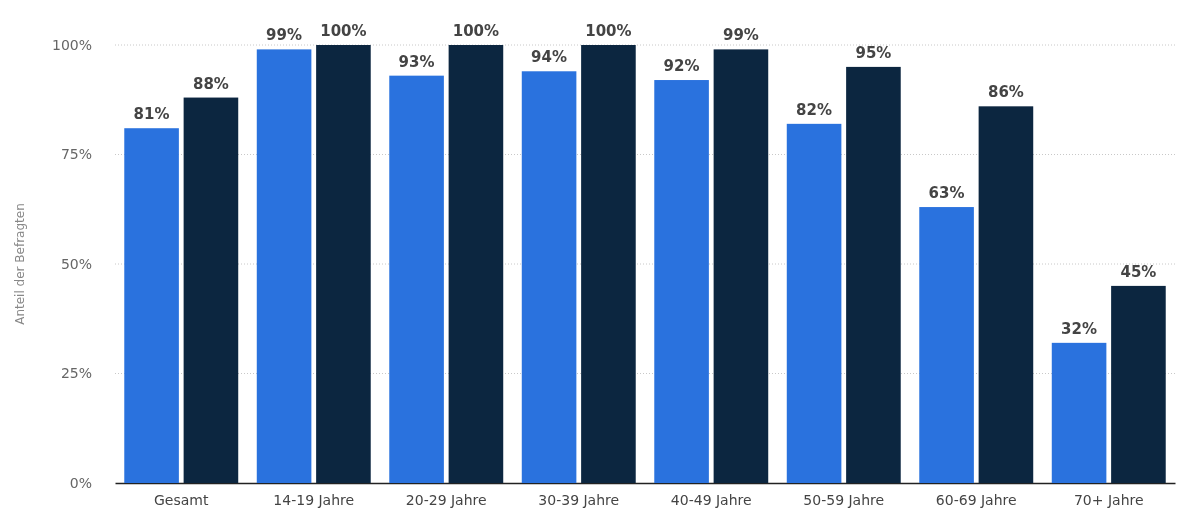 Image resolution: width=1183 pixels, height=519 pixels. Describe the element at coordinates (76, 154) in the screenshot. I see `y-tick-label: 75%` at that location.